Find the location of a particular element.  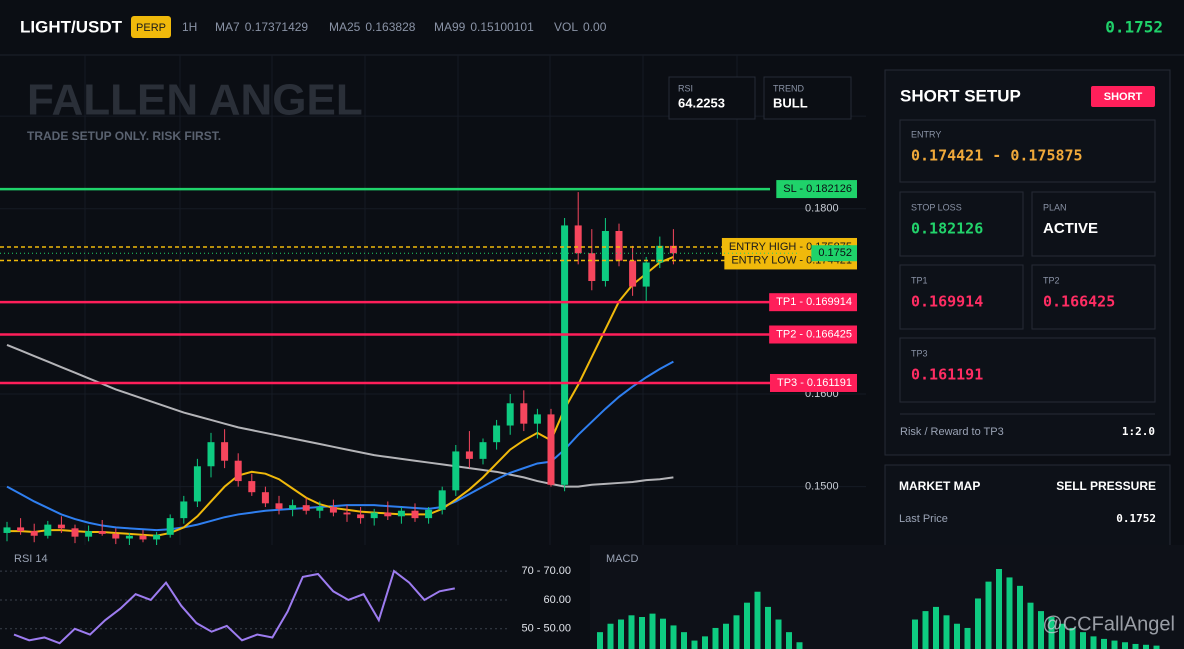

ma-value: 0.163828 is located at coordinates (390, 27).